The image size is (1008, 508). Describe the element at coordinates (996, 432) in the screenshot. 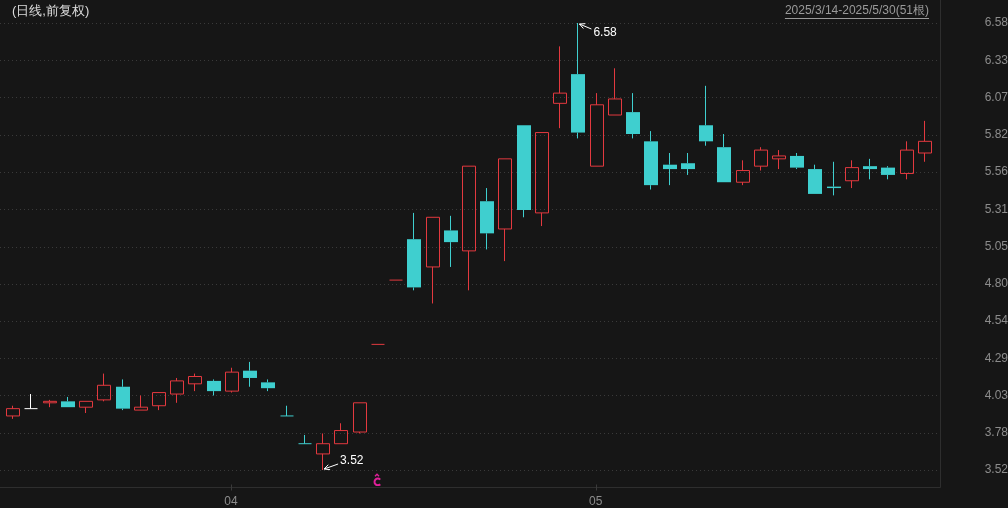

I see `y-tick-label: 3.78` at that location.